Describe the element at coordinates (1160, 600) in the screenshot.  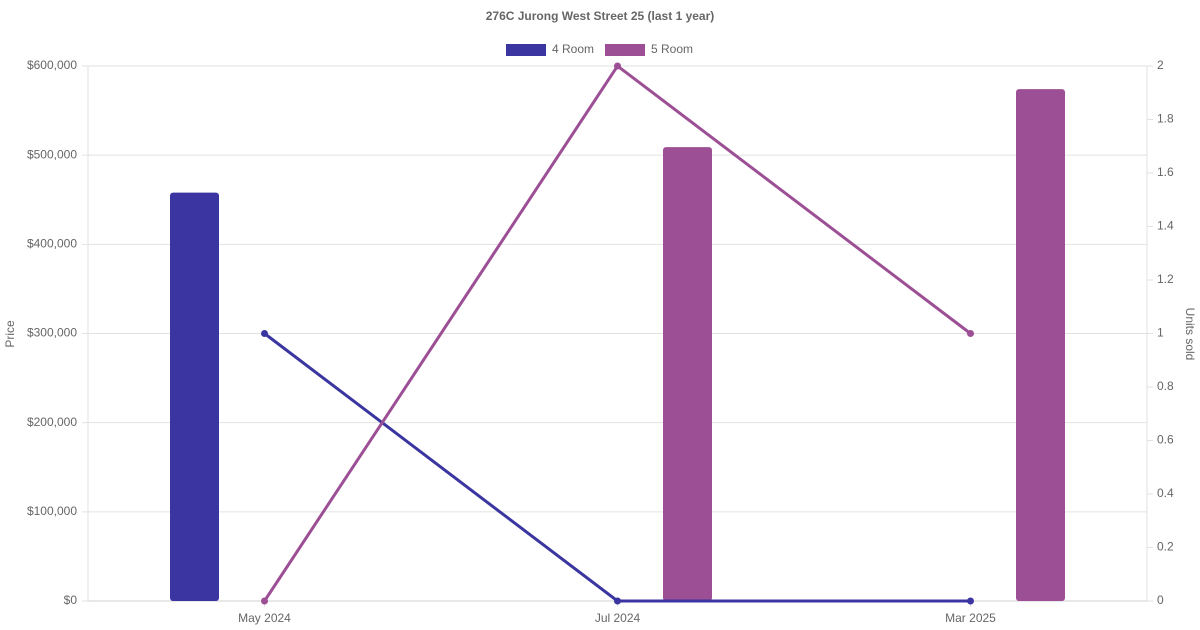
I see `y2-tick-label: 0` at that location.